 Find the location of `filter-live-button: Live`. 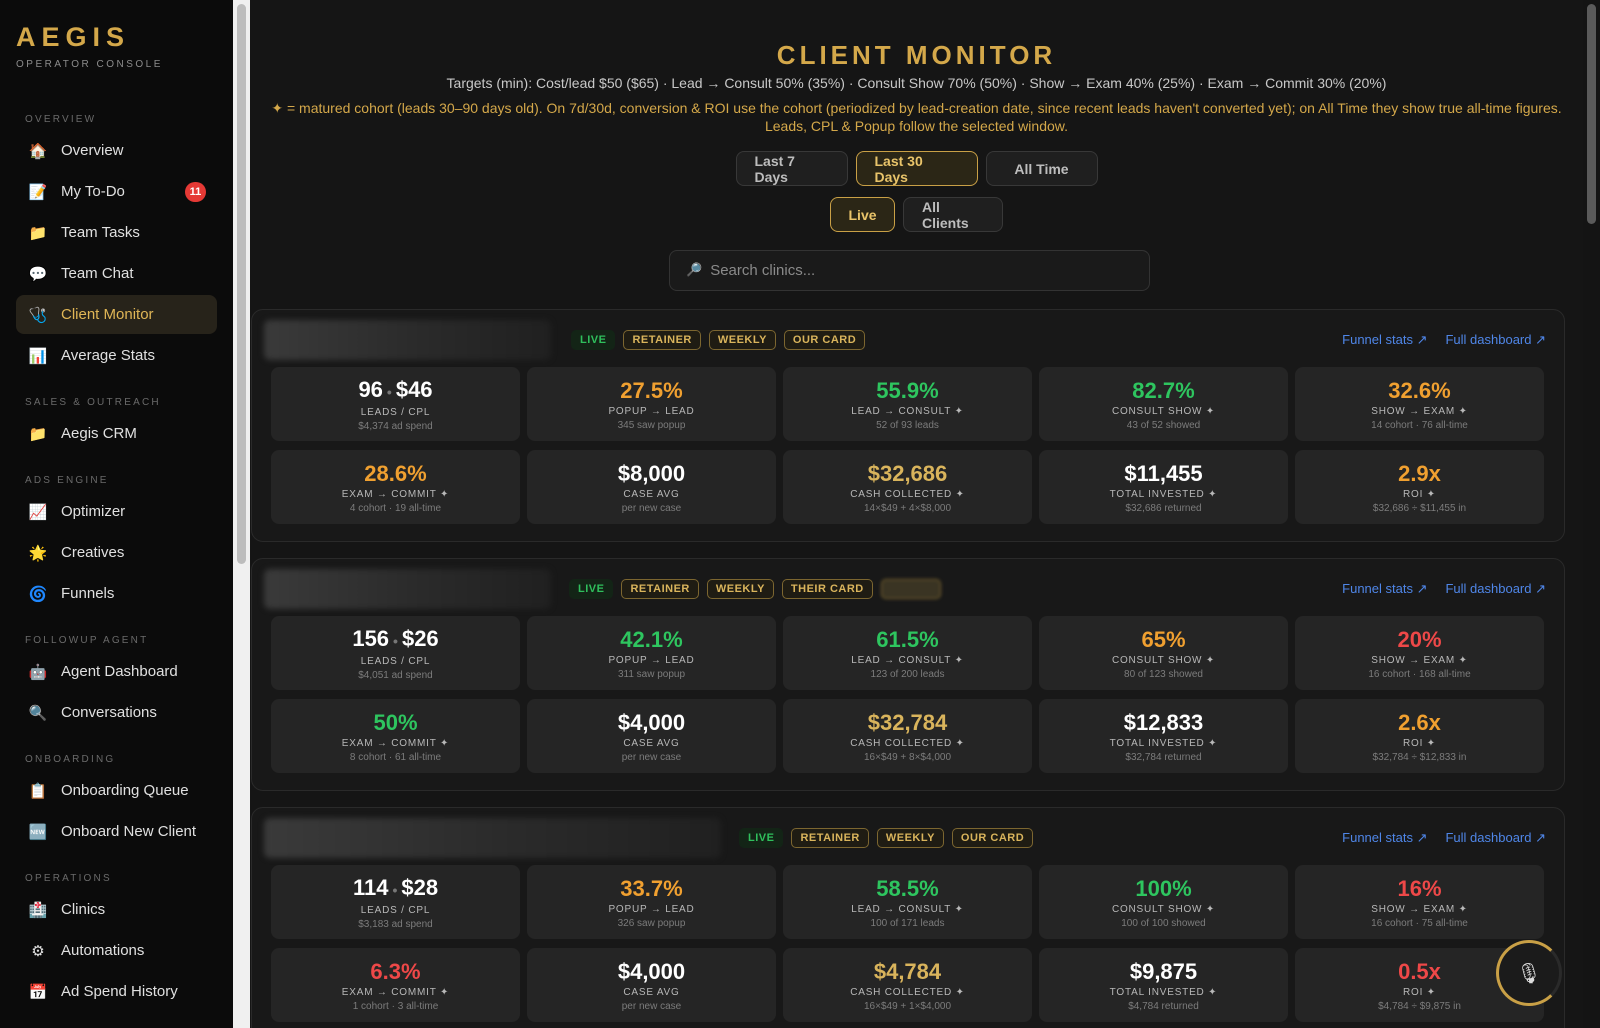

filter-live-button: Live is located at coordinates (862, 214).